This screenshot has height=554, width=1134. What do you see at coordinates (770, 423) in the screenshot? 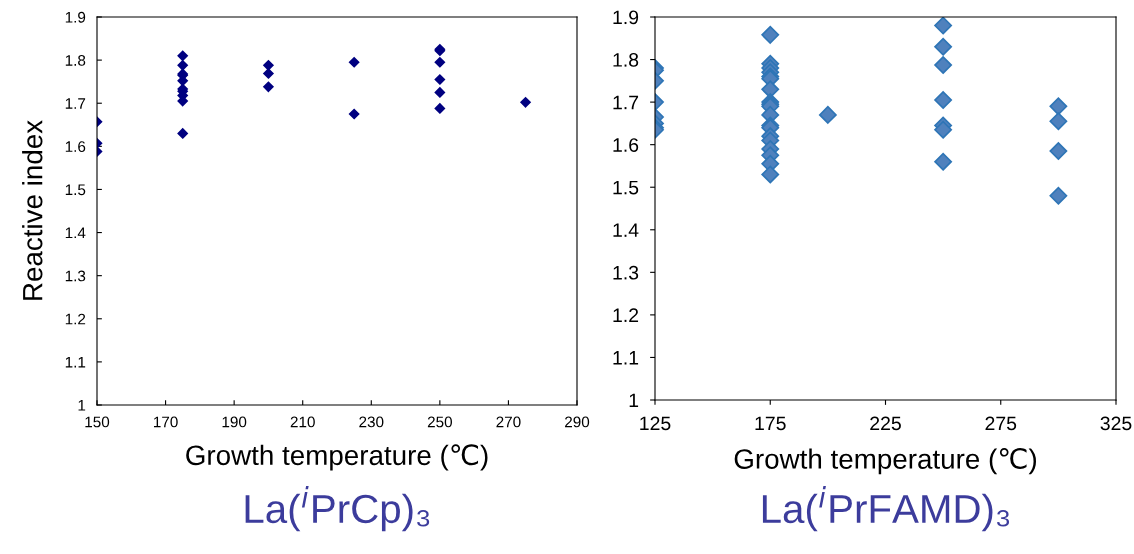
I see `x-tick-label: 175` at bounding box center [770, 423].